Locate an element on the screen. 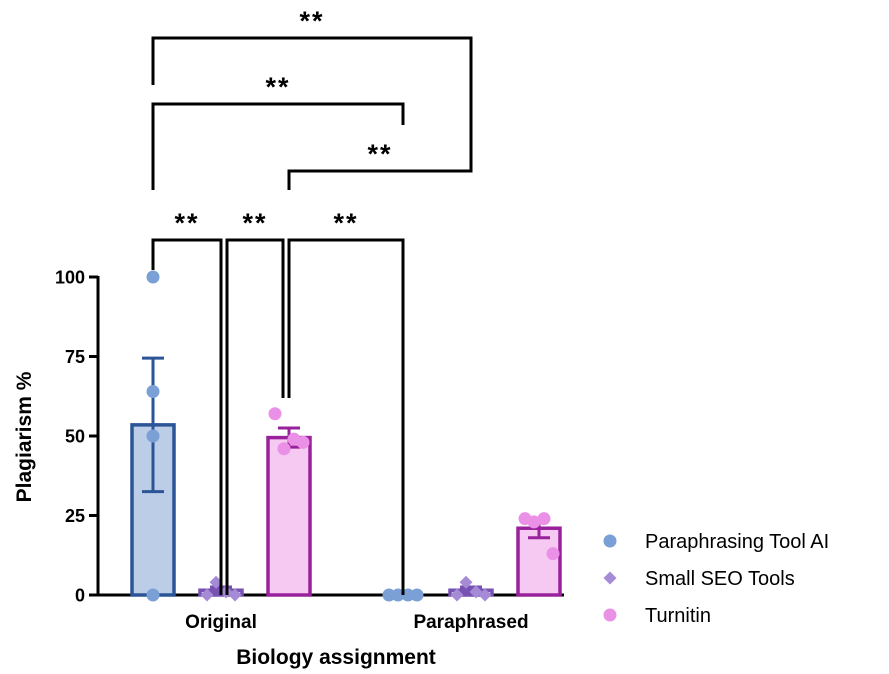  y-tick-label: 100 is located at coordinates (70, 278).